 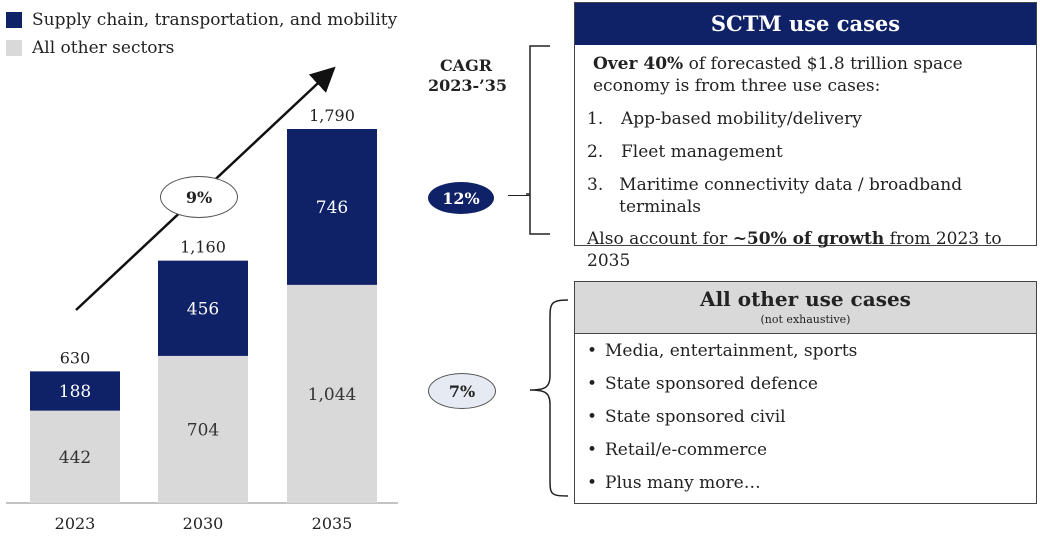 I want to click on other-use-case-text: Retail/e-commerce, so click(x=686, y=450).